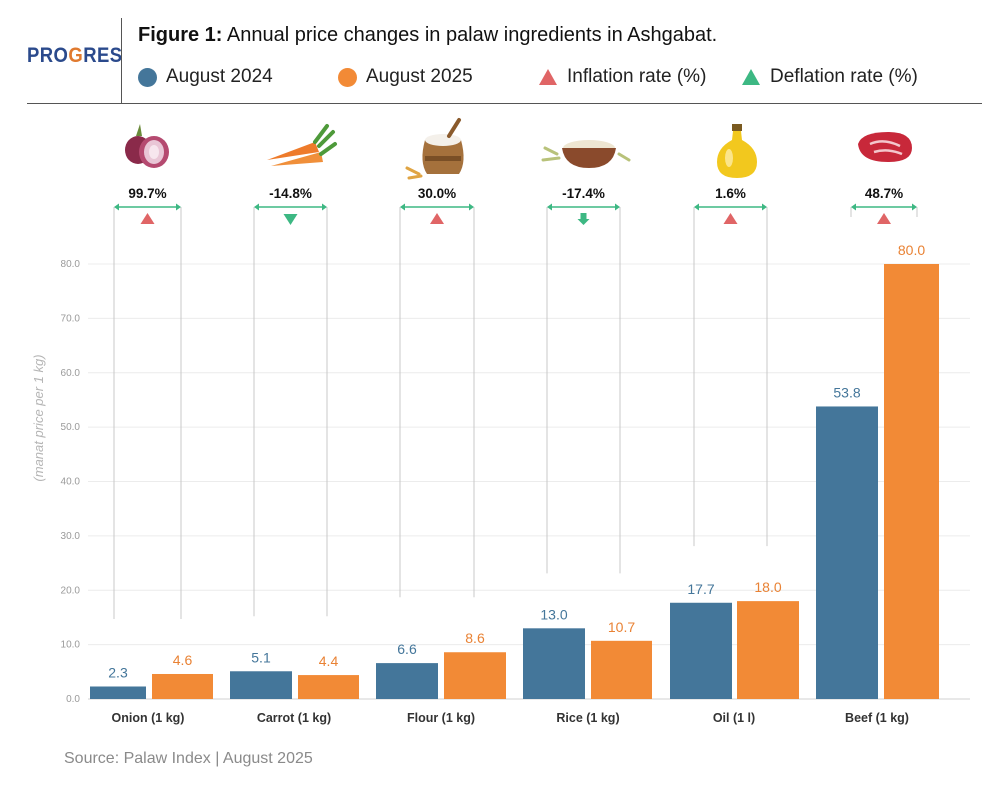  I want to click on change-label: 1.6%, so click(730, 193).